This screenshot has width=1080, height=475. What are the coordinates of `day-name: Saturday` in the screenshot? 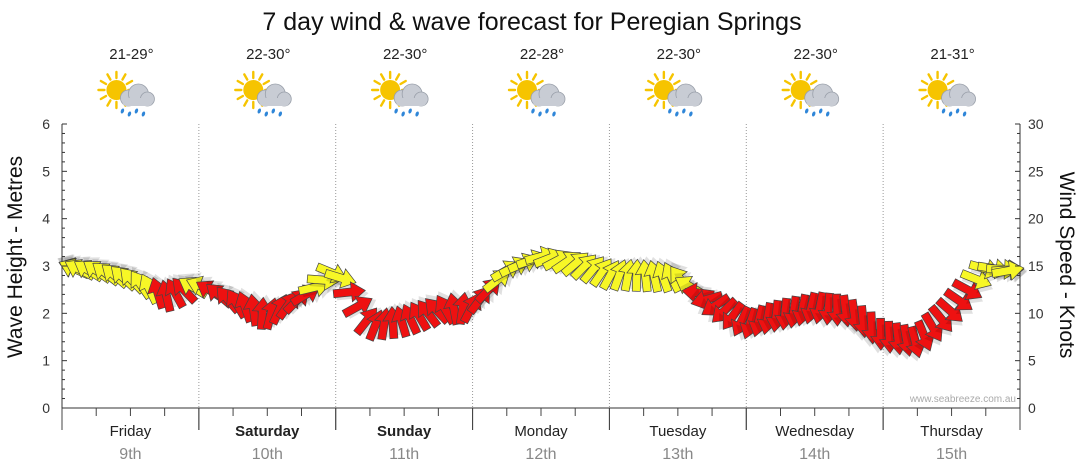 It's located at (267, 431).